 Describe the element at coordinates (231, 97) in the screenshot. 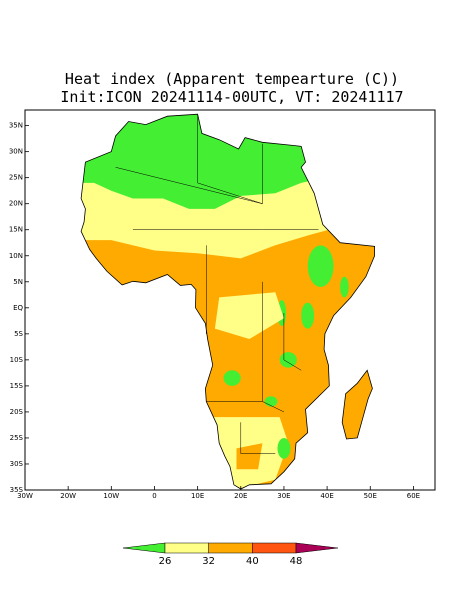

I see `subtitle: Init:ICON 20241114-00UTC, VT: 20241117` at that location.